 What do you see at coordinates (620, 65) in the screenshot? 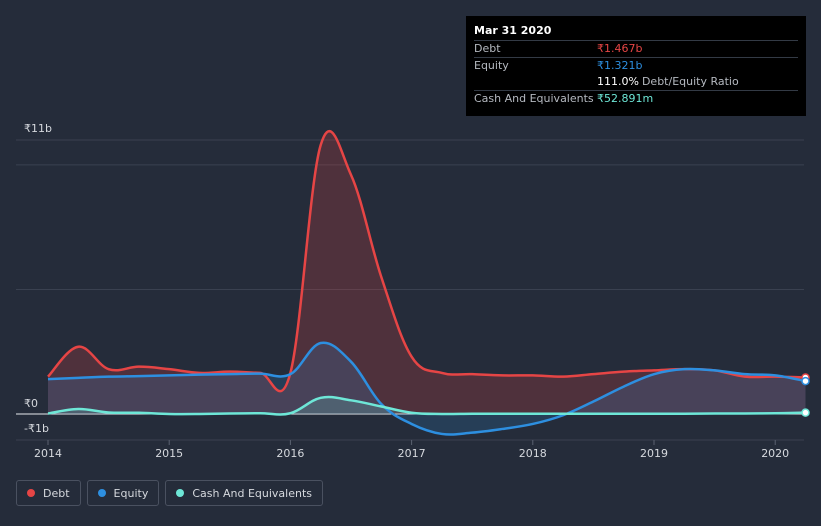
I see `tooltip-equity-value: ₹1.321b` at bounding box center [620, 65].